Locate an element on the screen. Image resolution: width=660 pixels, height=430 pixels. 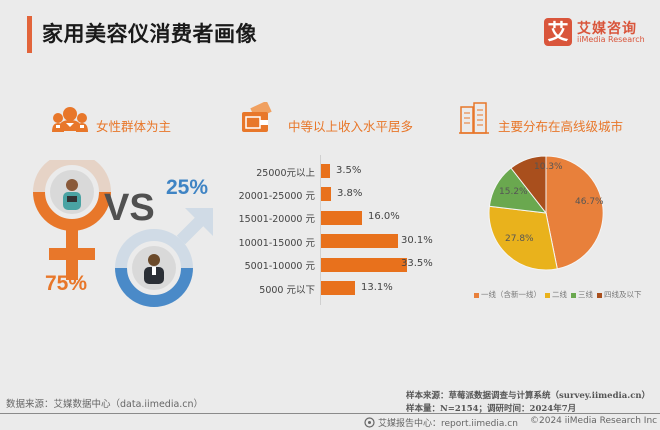
report-center-icon is located at coordinates (369, 422).